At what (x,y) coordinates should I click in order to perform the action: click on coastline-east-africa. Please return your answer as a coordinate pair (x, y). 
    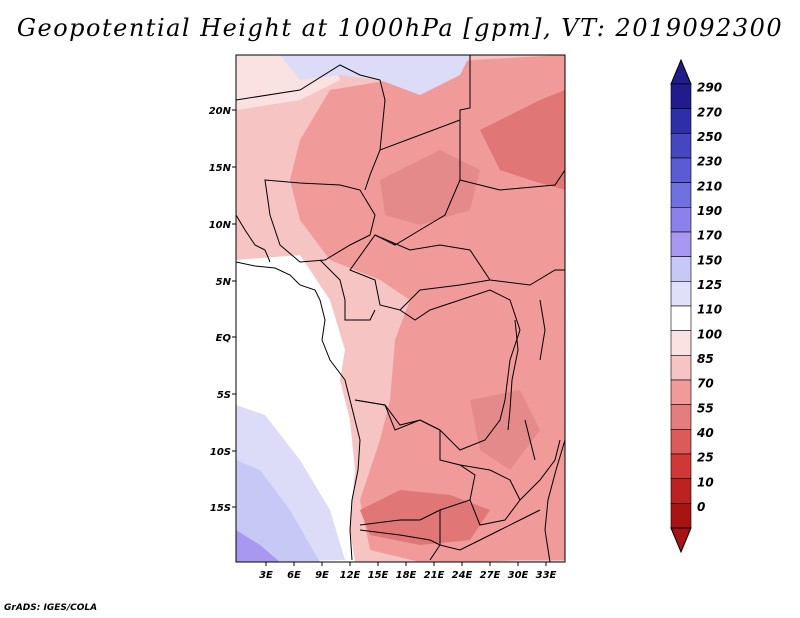
    Looking at the image, I should click on (554, 500).